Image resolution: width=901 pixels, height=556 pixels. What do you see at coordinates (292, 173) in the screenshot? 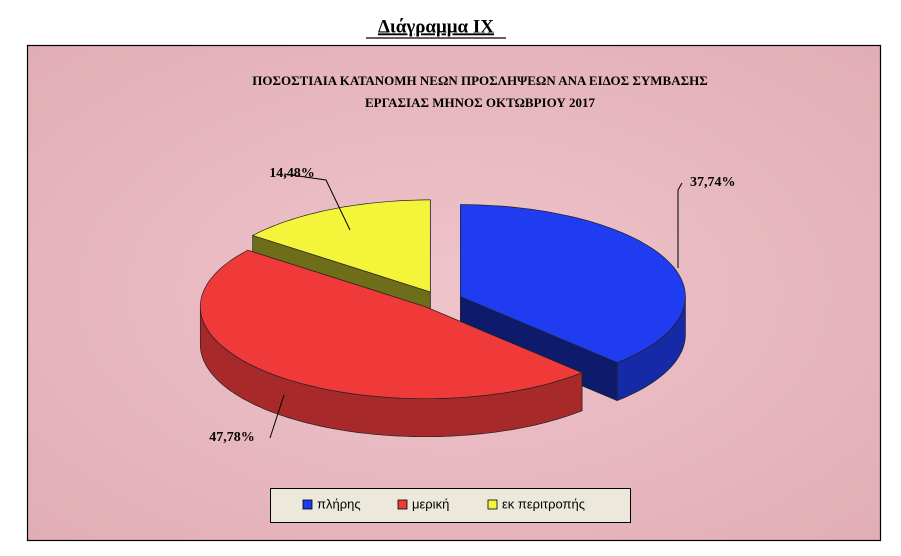
I see `data-label: 14,48%` at bounding box center [292, 173].